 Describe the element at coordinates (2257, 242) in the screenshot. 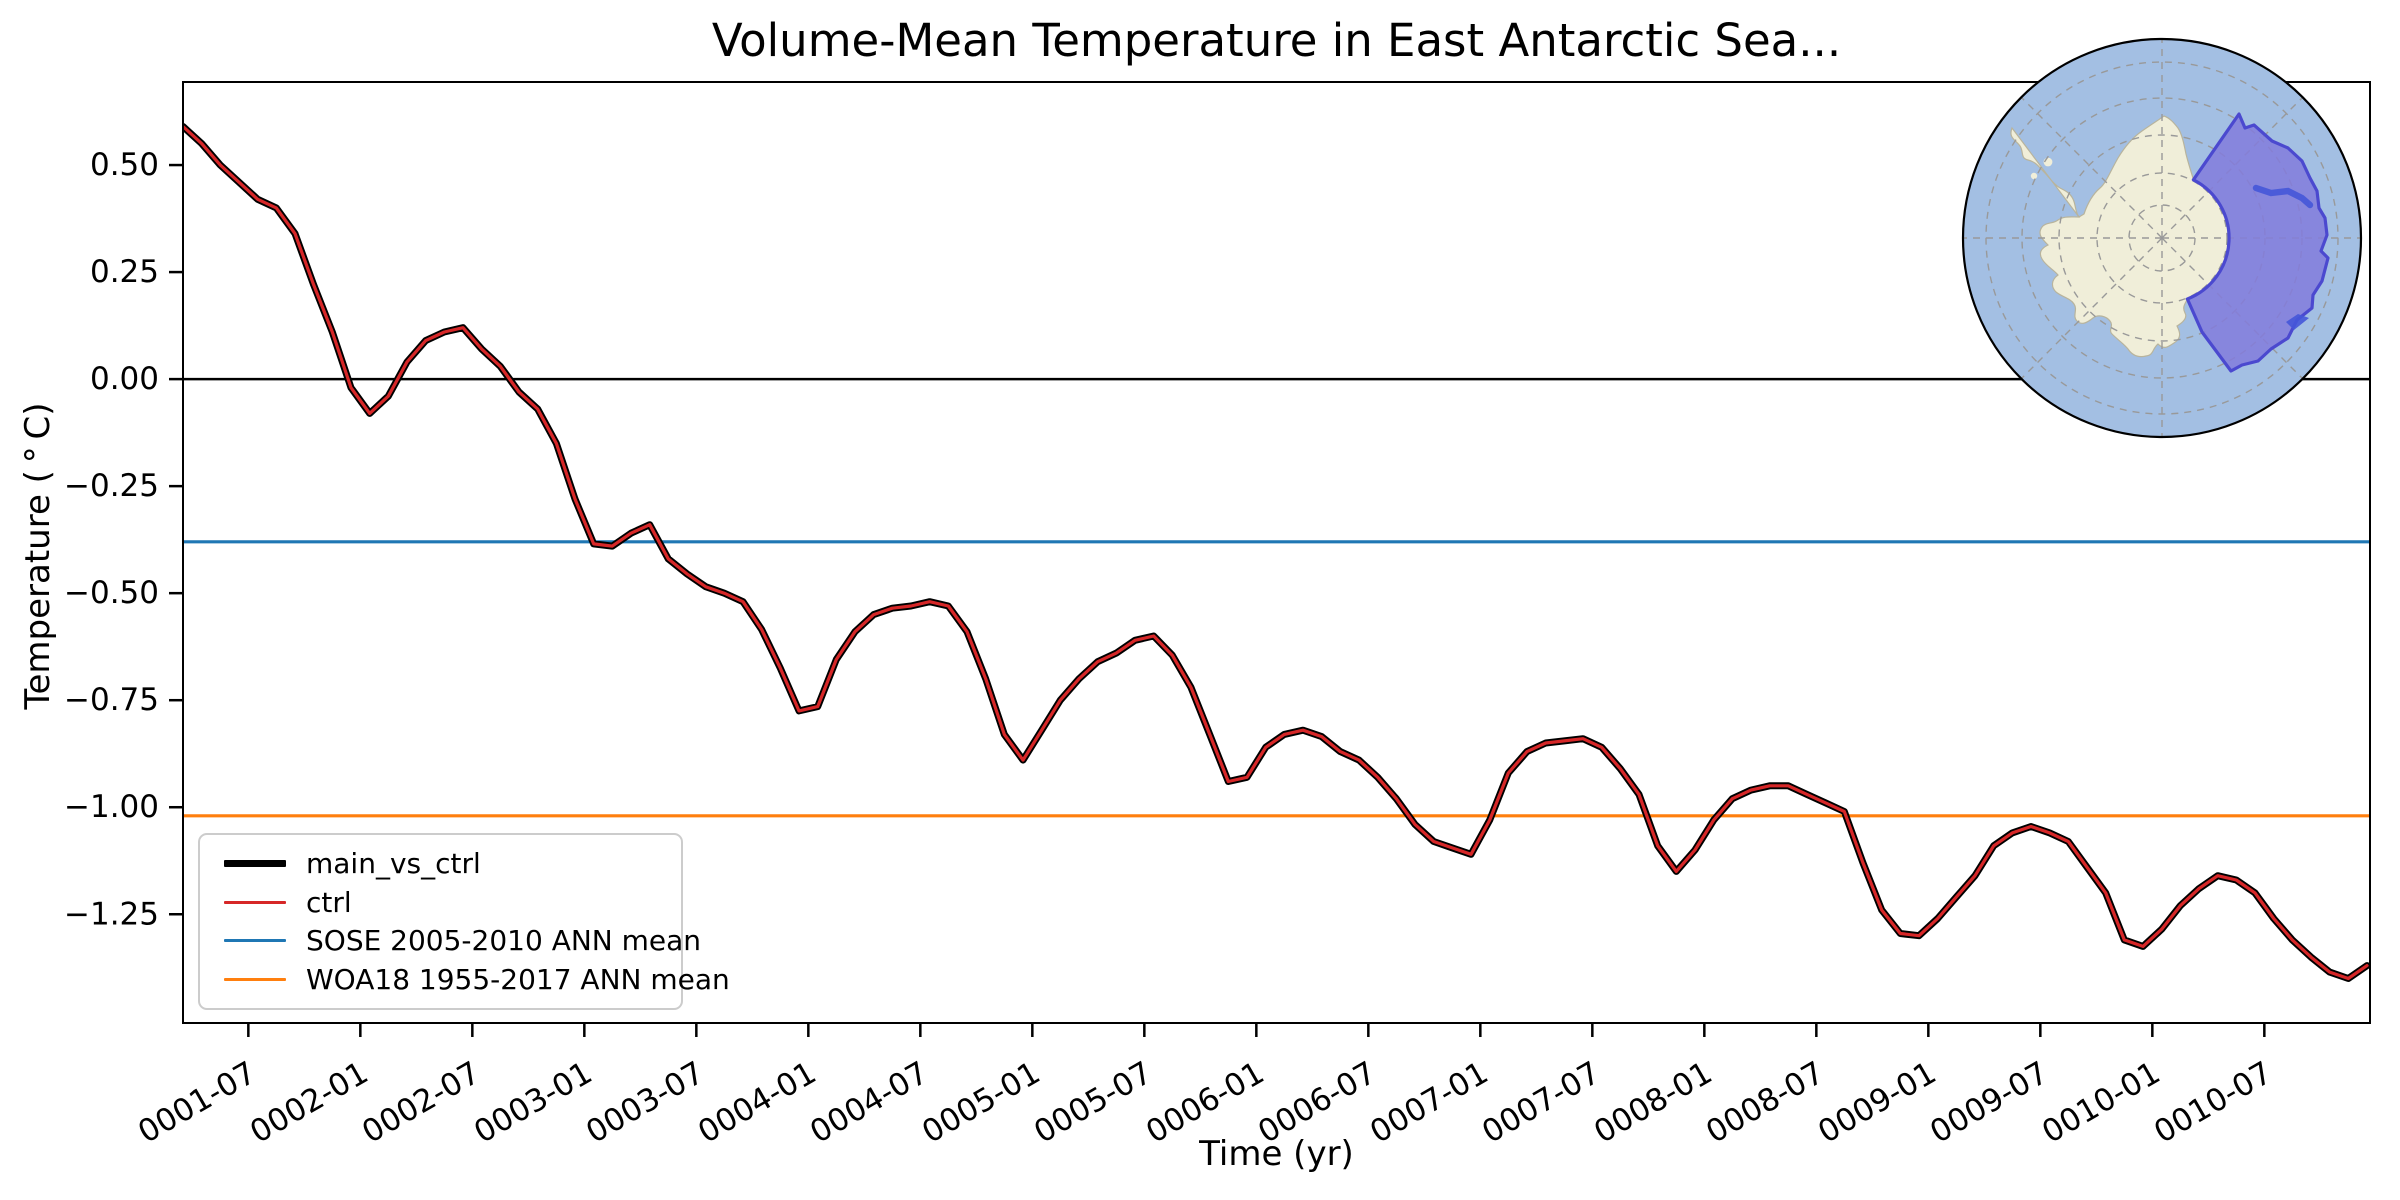

I see `map-east-antarctic-sector` at that location.